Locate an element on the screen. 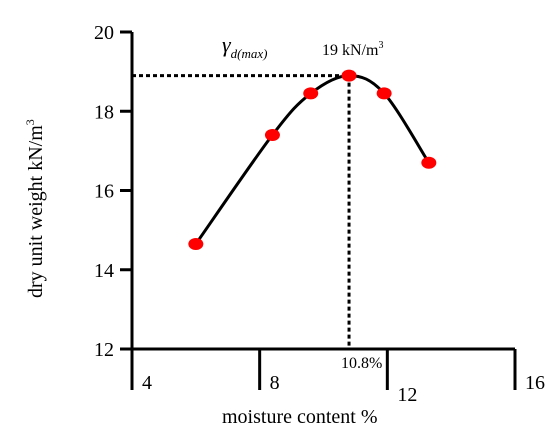  y-axis-title-text: dry unit weight kN/m is located at coordinates (36, 211).